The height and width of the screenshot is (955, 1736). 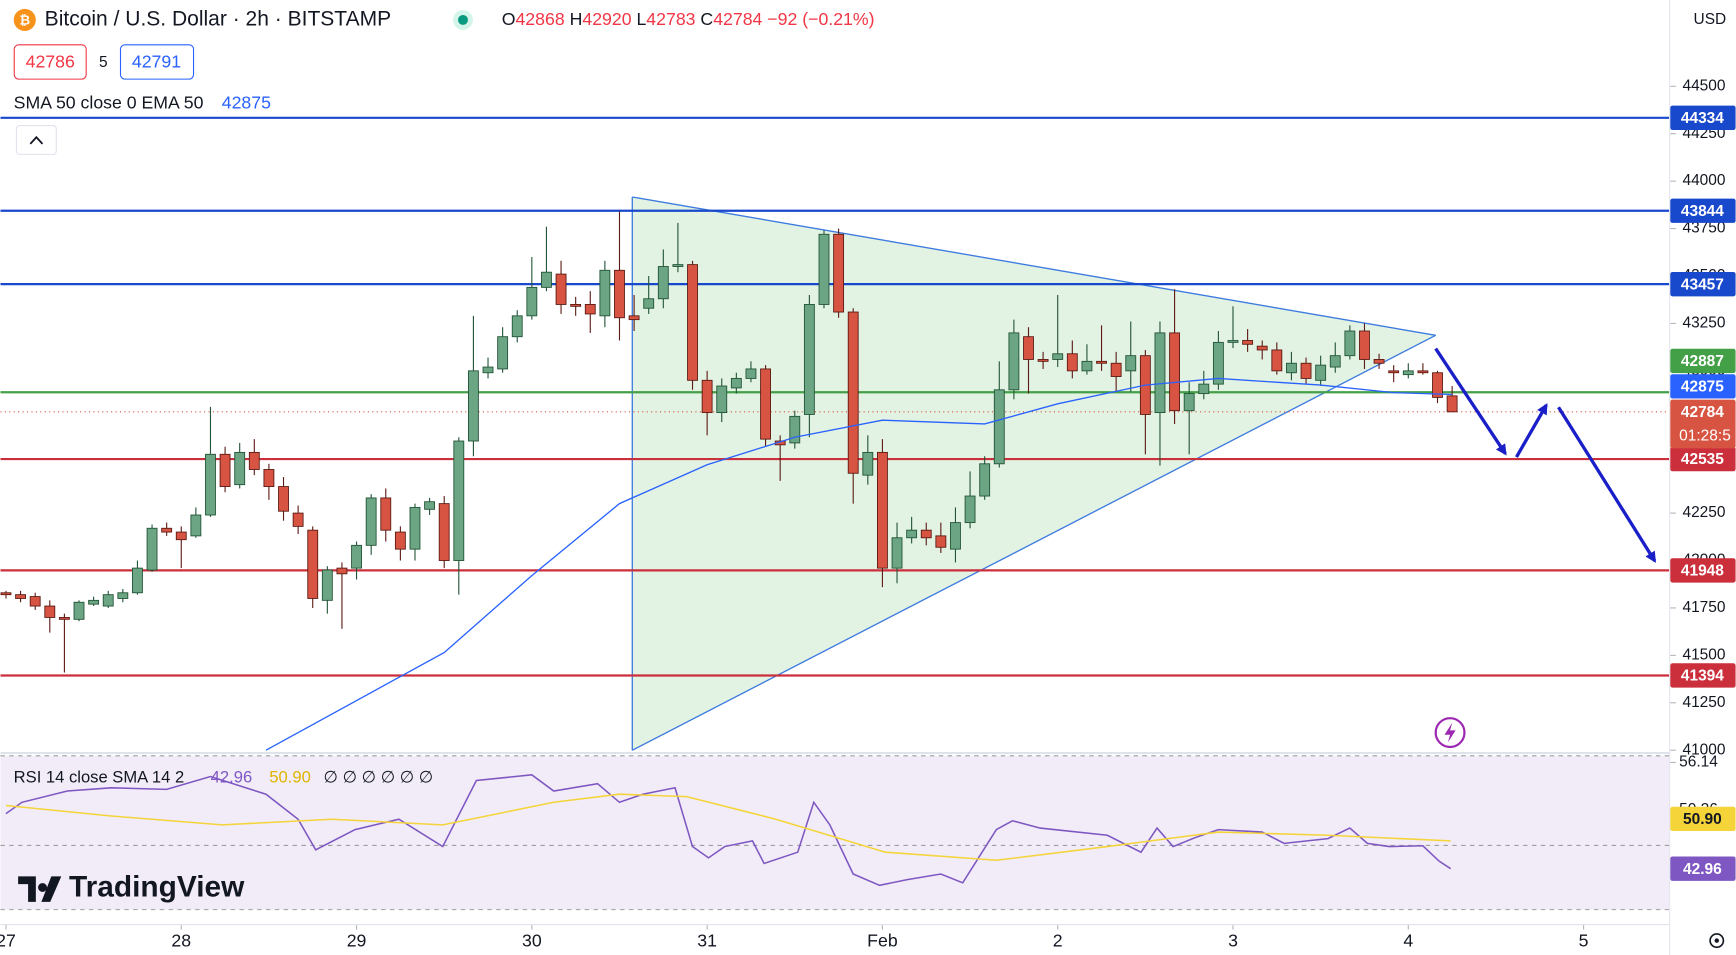 I want to click on y-tick-label: 42250, so click(x=1703, y=512).